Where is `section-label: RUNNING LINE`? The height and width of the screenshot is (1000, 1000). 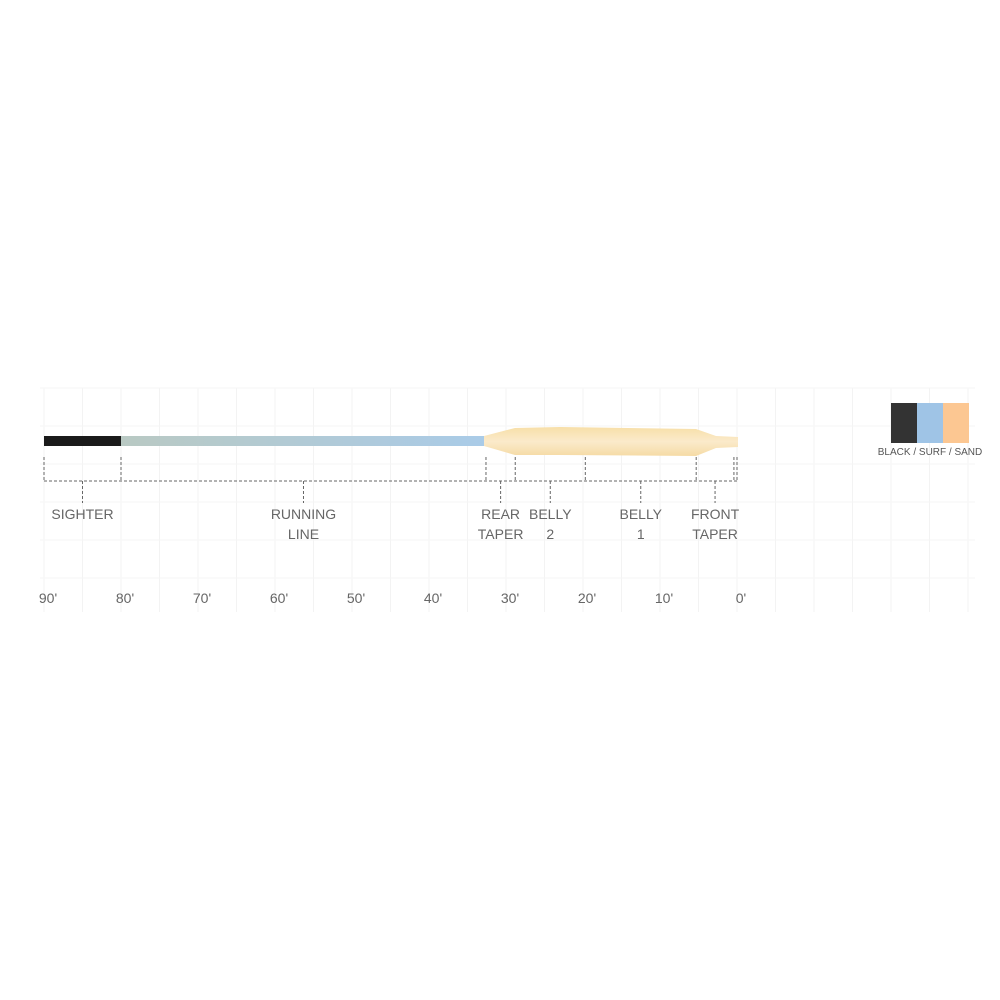 section-label: RUNNING LINE is located at coordinates (303, 524).